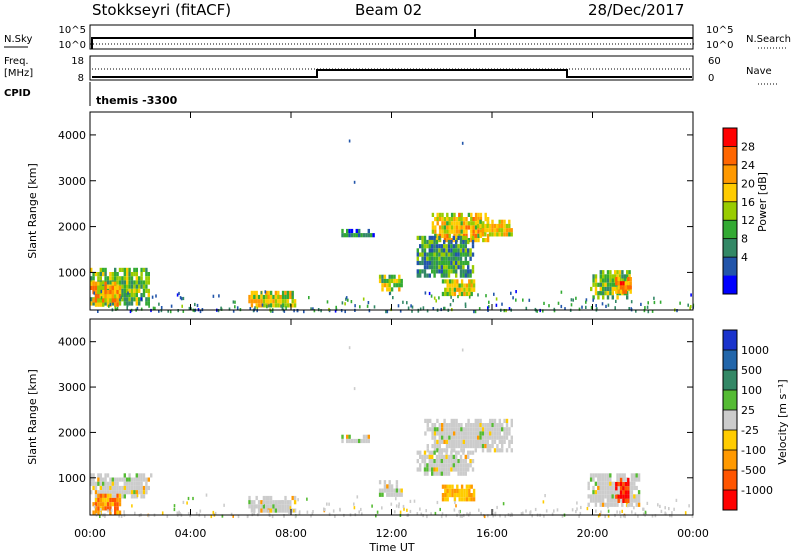 The height and width of the screenshot is (554, 800). I want to click on nsearch-label: N.Search, so click(768, 39).